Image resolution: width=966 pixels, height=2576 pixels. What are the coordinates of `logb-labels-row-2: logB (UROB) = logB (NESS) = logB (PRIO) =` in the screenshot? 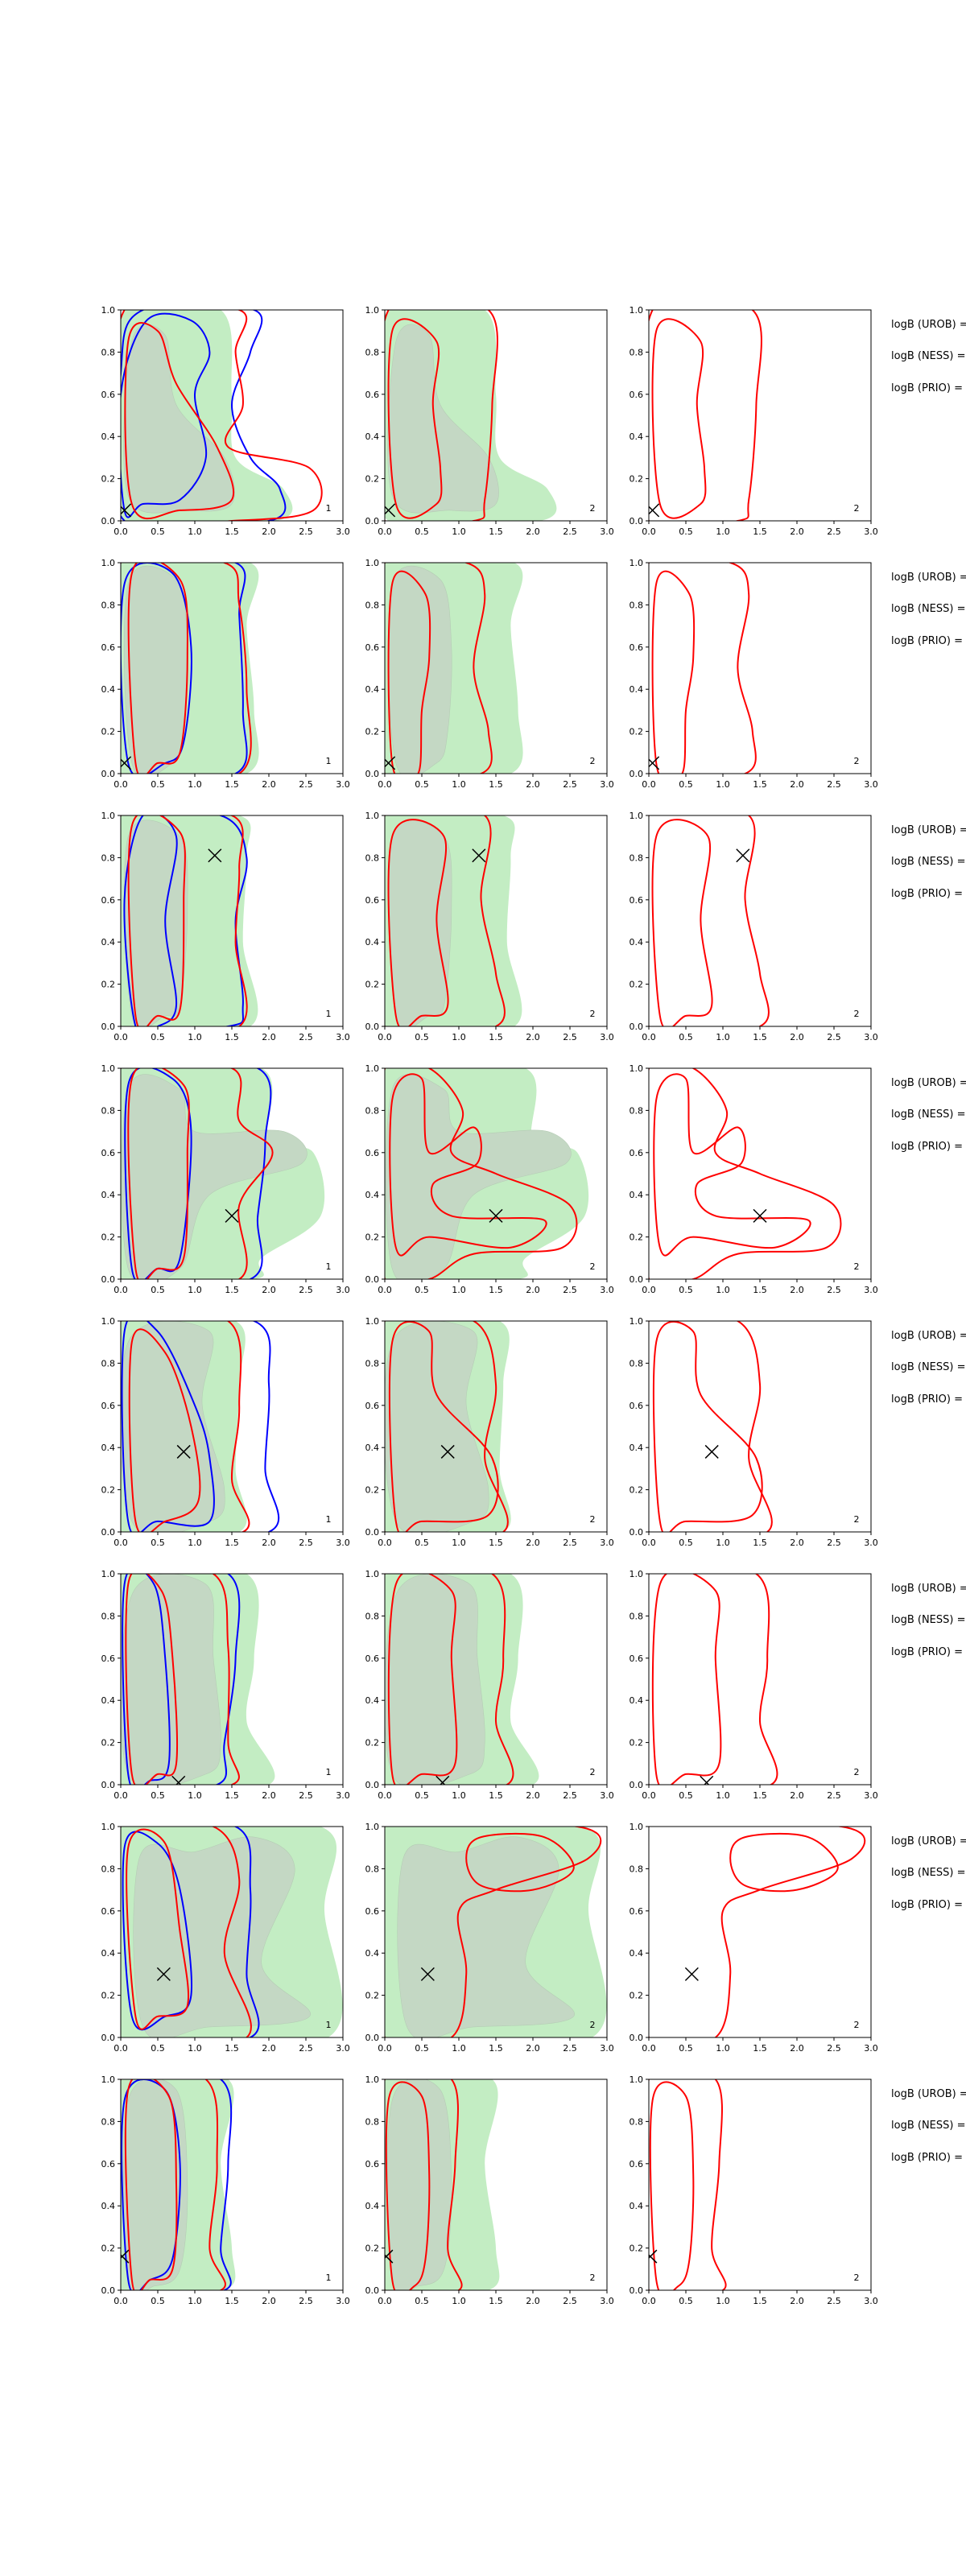 It's located at (928, 609).